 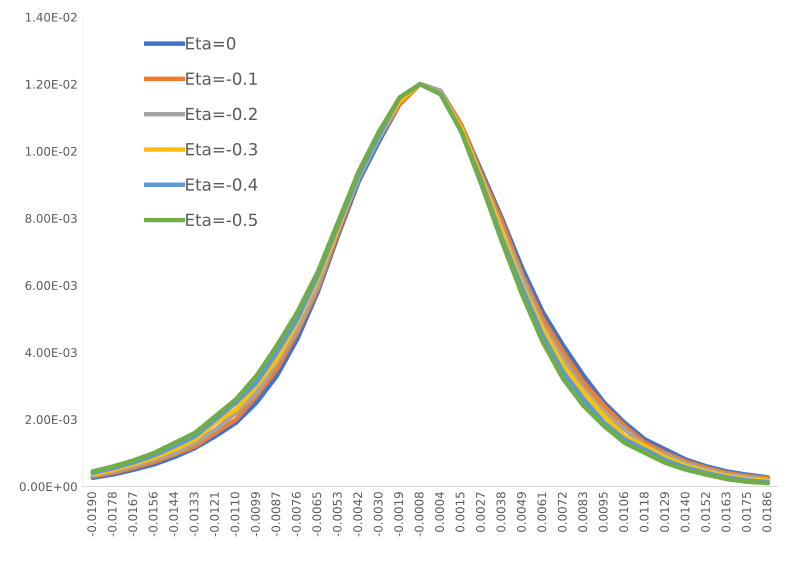 I want to click on x-tick-label: -0.0167, so click(x=133, y=514).